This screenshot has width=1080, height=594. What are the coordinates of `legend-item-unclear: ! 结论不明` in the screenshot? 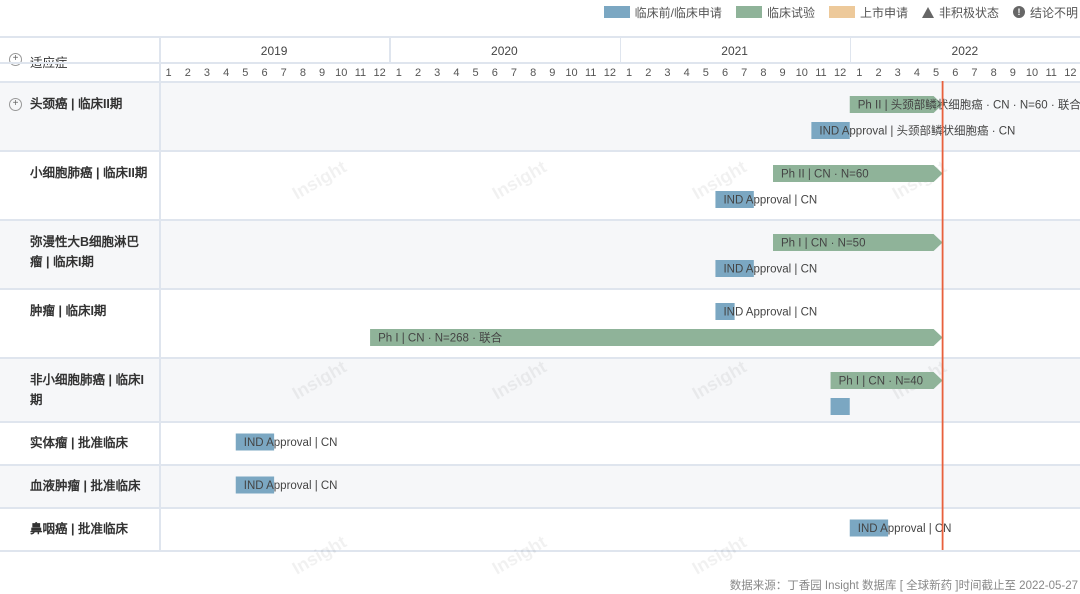 It's located at (1045, 12).